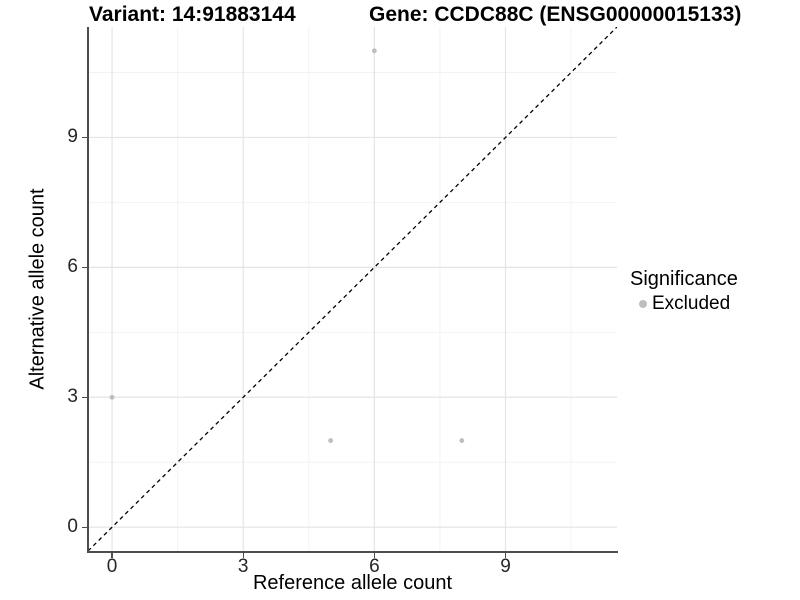 This screenshot has width=800, height=600. I want to click on excluded-point-icon, so click(643, 304).